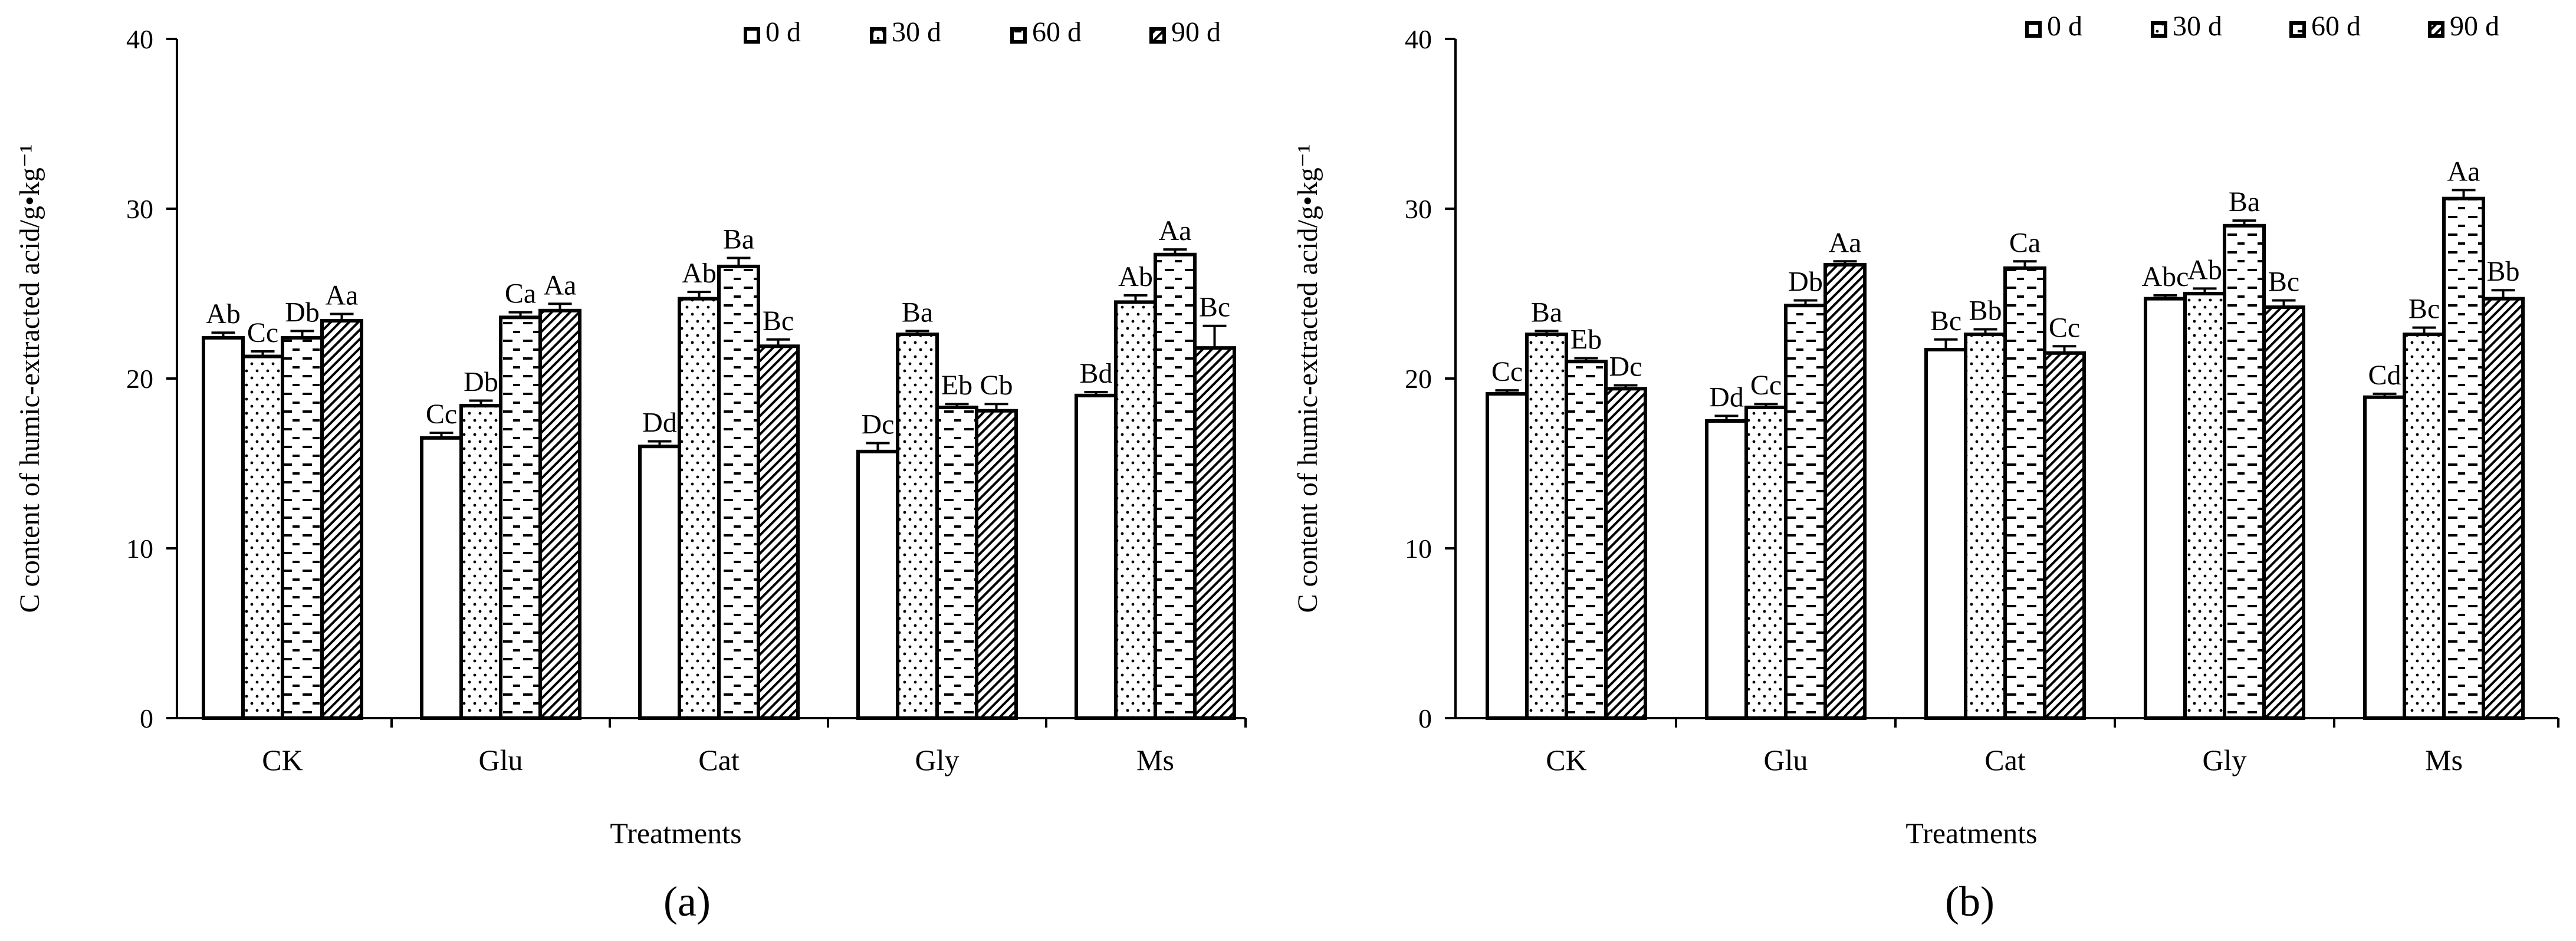 The image size is (2576, 941). Describe the element at coordinates (2165, 276) in the screenshot. I see `significance-label: Abc` at that location.